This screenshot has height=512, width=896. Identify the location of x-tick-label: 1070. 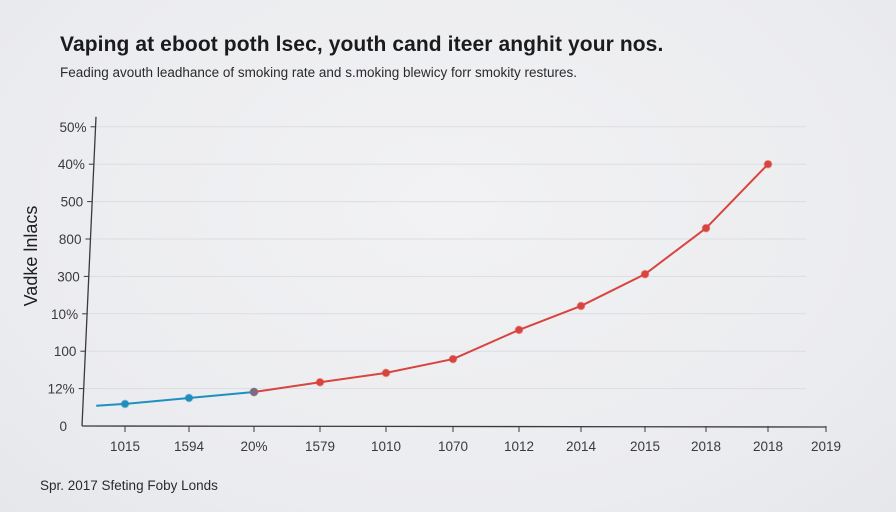
(453, 446).